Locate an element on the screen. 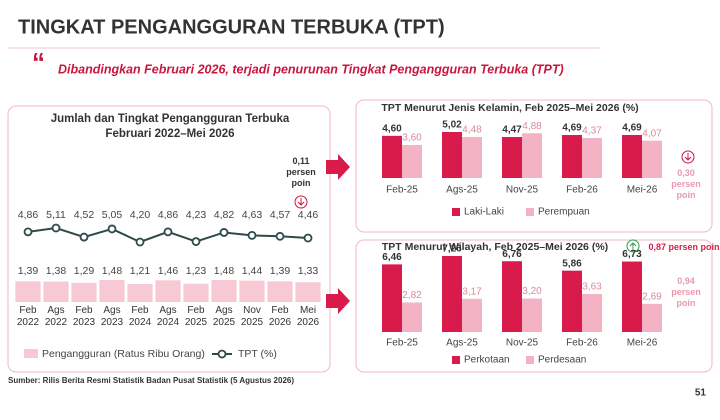 The image size is (720, 420). data-label: 4,57 is located at coordinates (280, 215).